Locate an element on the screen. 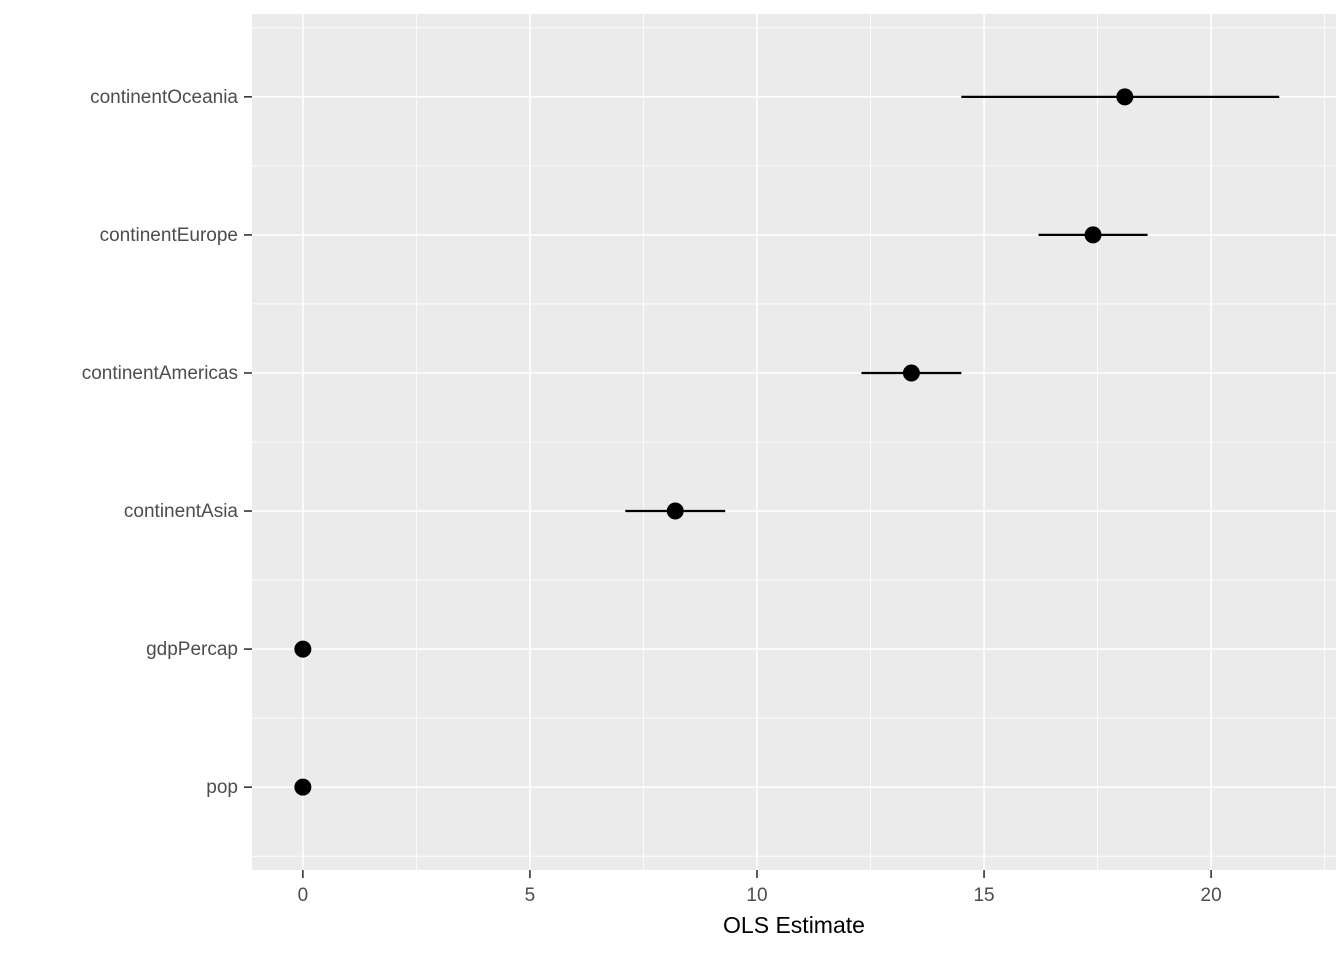 The width and height of the screenshot is (1344, 960). y-category-label: continentOceania is located at coordinates (164, 97).